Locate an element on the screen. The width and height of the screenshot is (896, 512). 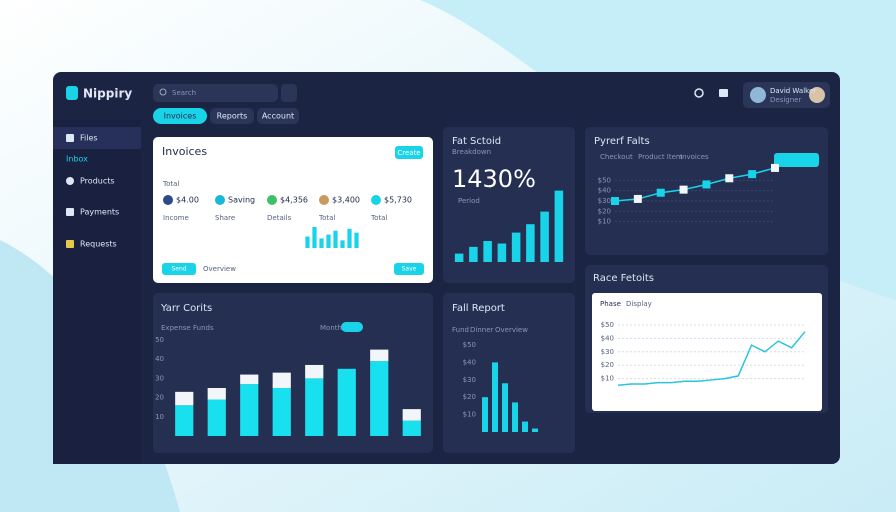
user-card is located at coordinates (786, 95).